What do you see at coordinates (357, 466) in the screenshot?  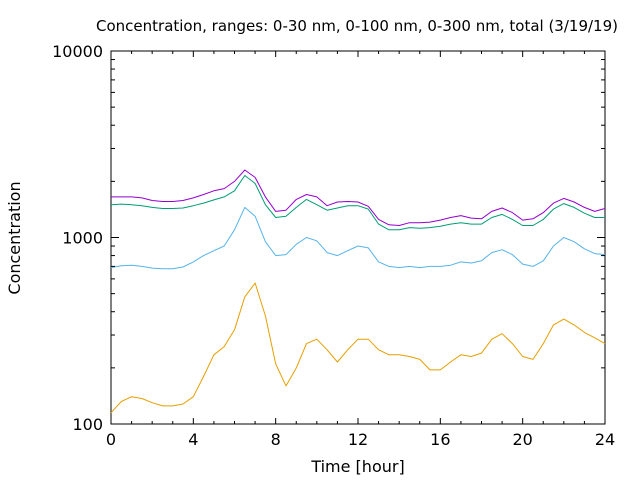 I see `x-axis-title: Time [hour]` at bounding box center [357, 466].